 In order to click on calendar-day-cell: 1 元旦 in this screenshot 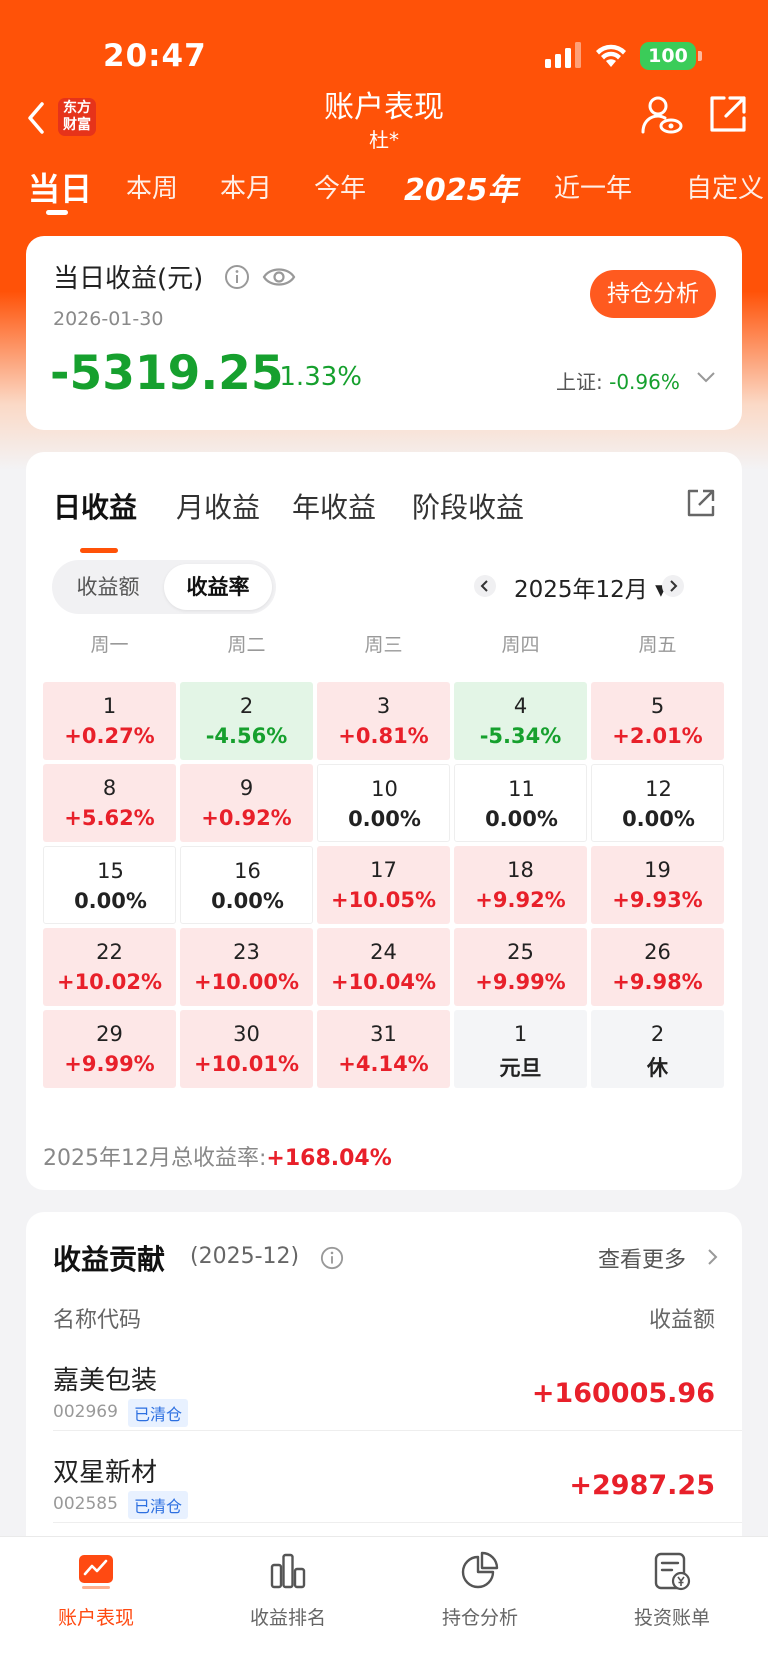, I will do `click(520, 1049)`.